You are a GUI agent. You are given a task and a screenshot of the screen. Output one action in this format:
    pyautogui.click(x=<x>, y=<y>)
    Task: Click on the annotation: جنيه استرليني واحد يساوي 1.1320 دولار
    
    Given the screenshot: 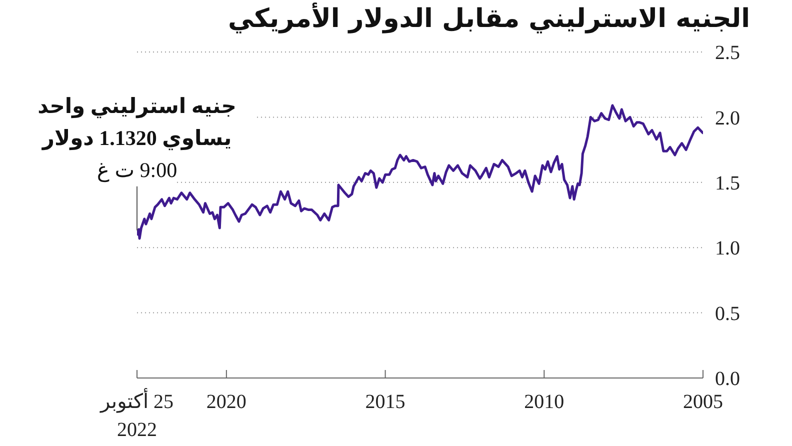 What is the action you would take?
    pyautogui.click(x=137, y=122)
    